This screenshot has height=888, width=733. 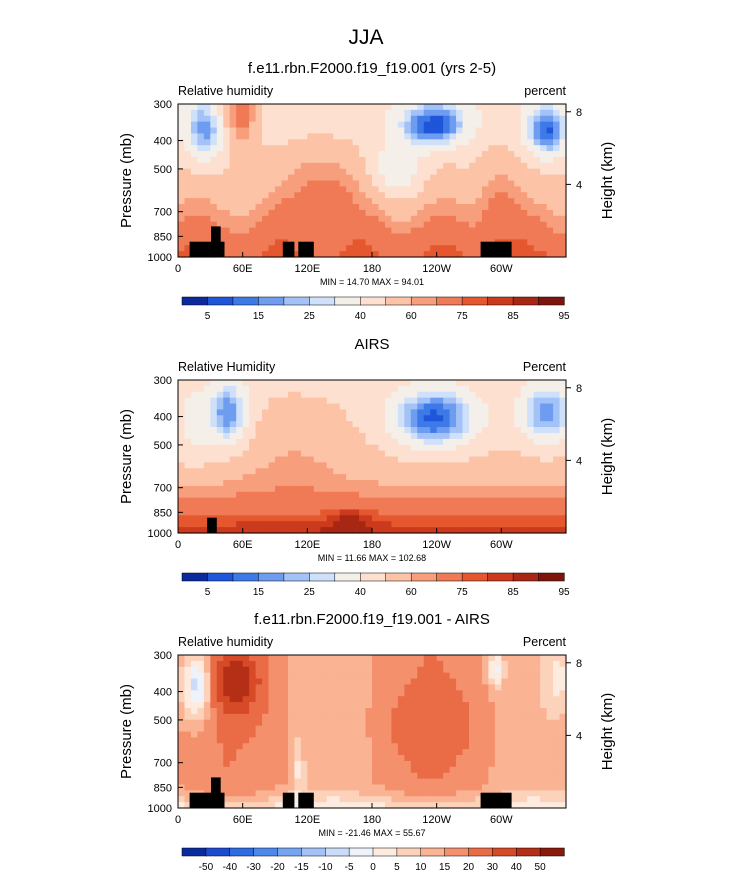 What do you see at coordinates (501, 820) in the screenshot?
I see `x-tick-label: 60W` at bounding box center [501, 820].